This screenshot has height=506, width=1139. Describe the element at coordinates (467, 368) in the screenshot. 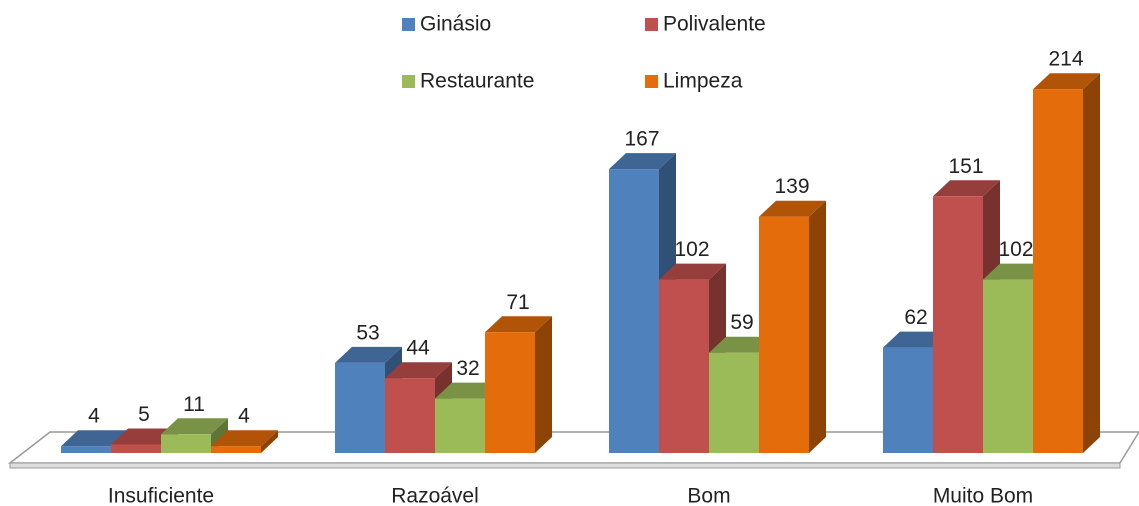

I see `value-label: 32` at that location.